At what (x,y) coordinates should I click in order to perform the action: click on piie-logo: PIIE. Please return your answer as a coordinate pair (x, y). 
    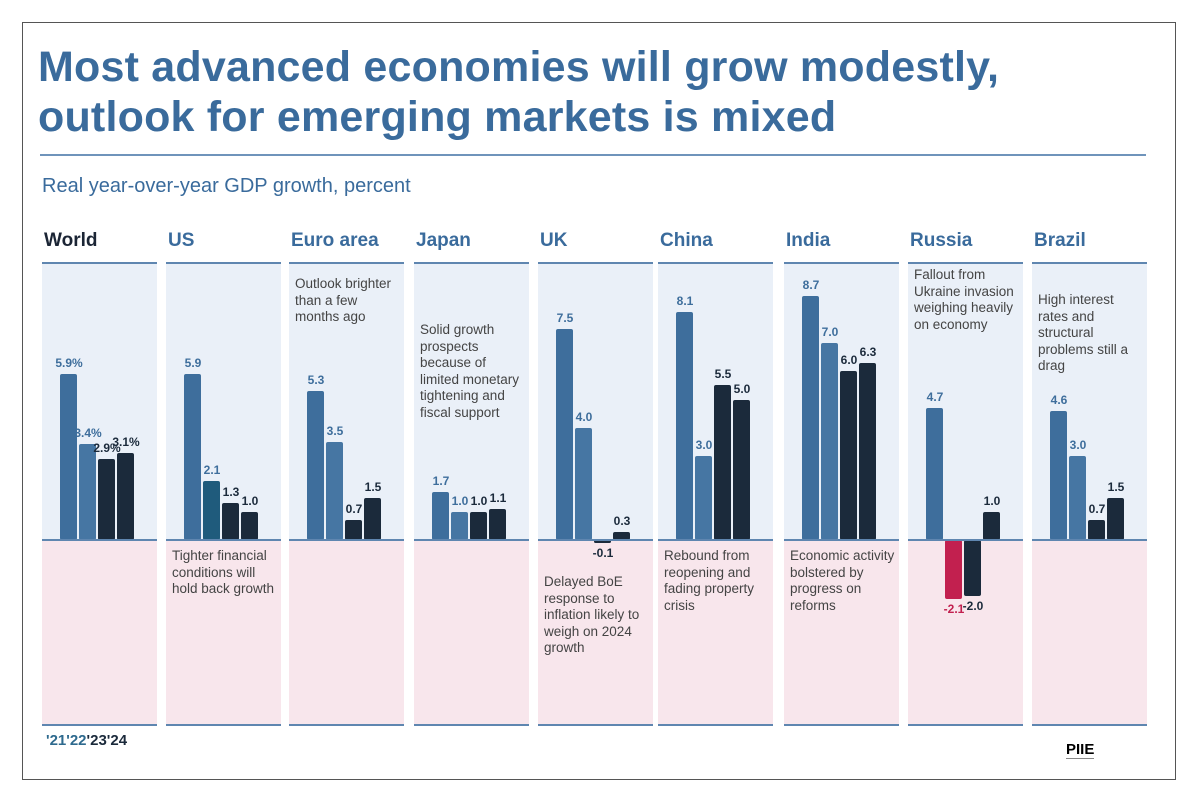
    Looking at the image, I should click on (1080, 750).